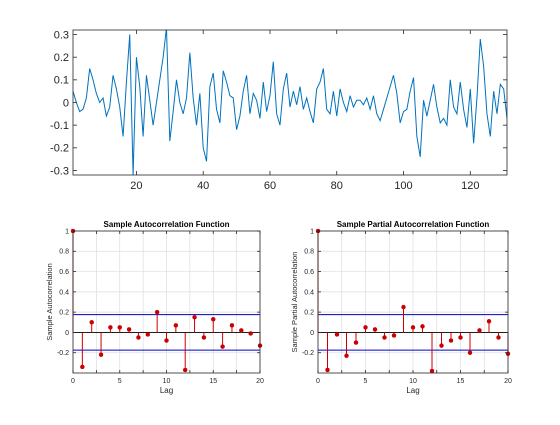 The image size is (560, 425). Describe the element at coordinates (294, 302) in the screenshot. I see `y-axis-label: Sample Partial Autocorrelation` at that location.